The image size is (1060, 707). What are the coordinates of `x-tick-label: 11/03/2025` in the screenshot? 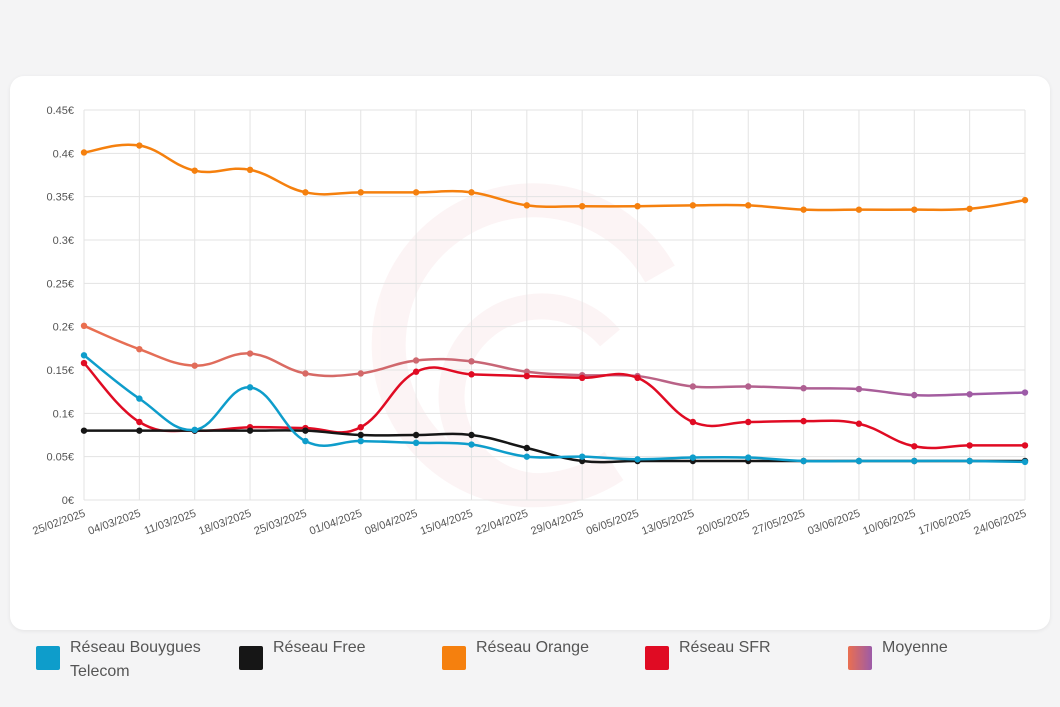 It's located at (170, 523).